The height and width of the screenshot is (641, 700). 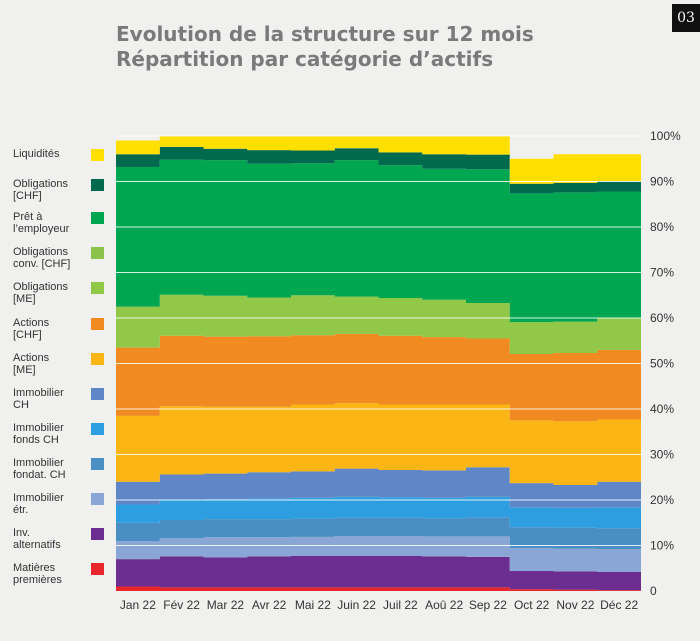 What do you see at coordinates (39, 469) in the screenshot?
I see `legend-label: Immobilier fondat. CH` at bounding box center [39, 469].